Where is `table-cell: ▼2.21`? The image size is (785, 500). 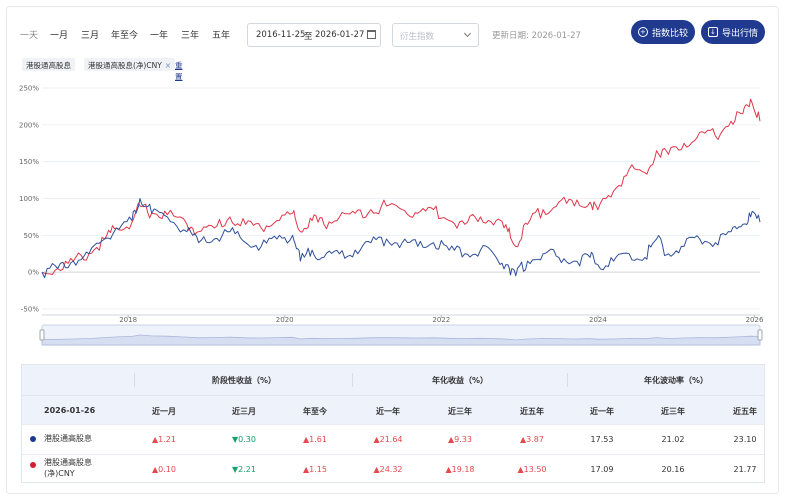 table-cell: ▼2.21 is located at coordinates (244, 469).